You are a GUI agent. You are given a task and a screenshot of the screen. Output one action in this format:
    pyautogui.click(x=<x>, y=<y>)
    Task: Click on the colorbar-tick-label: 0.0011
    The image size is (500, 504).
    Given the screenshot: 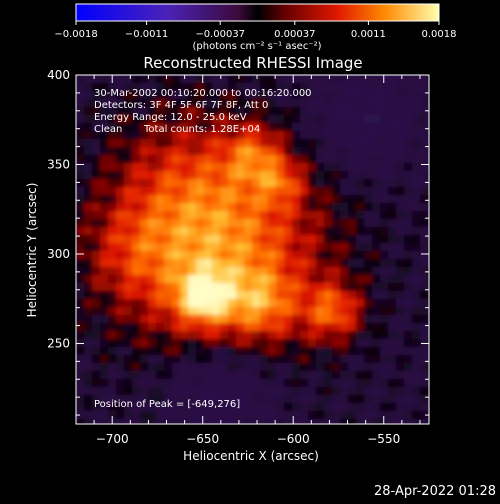 What is the action you would take?
    pyautogui.click(x=368, y=34)
    